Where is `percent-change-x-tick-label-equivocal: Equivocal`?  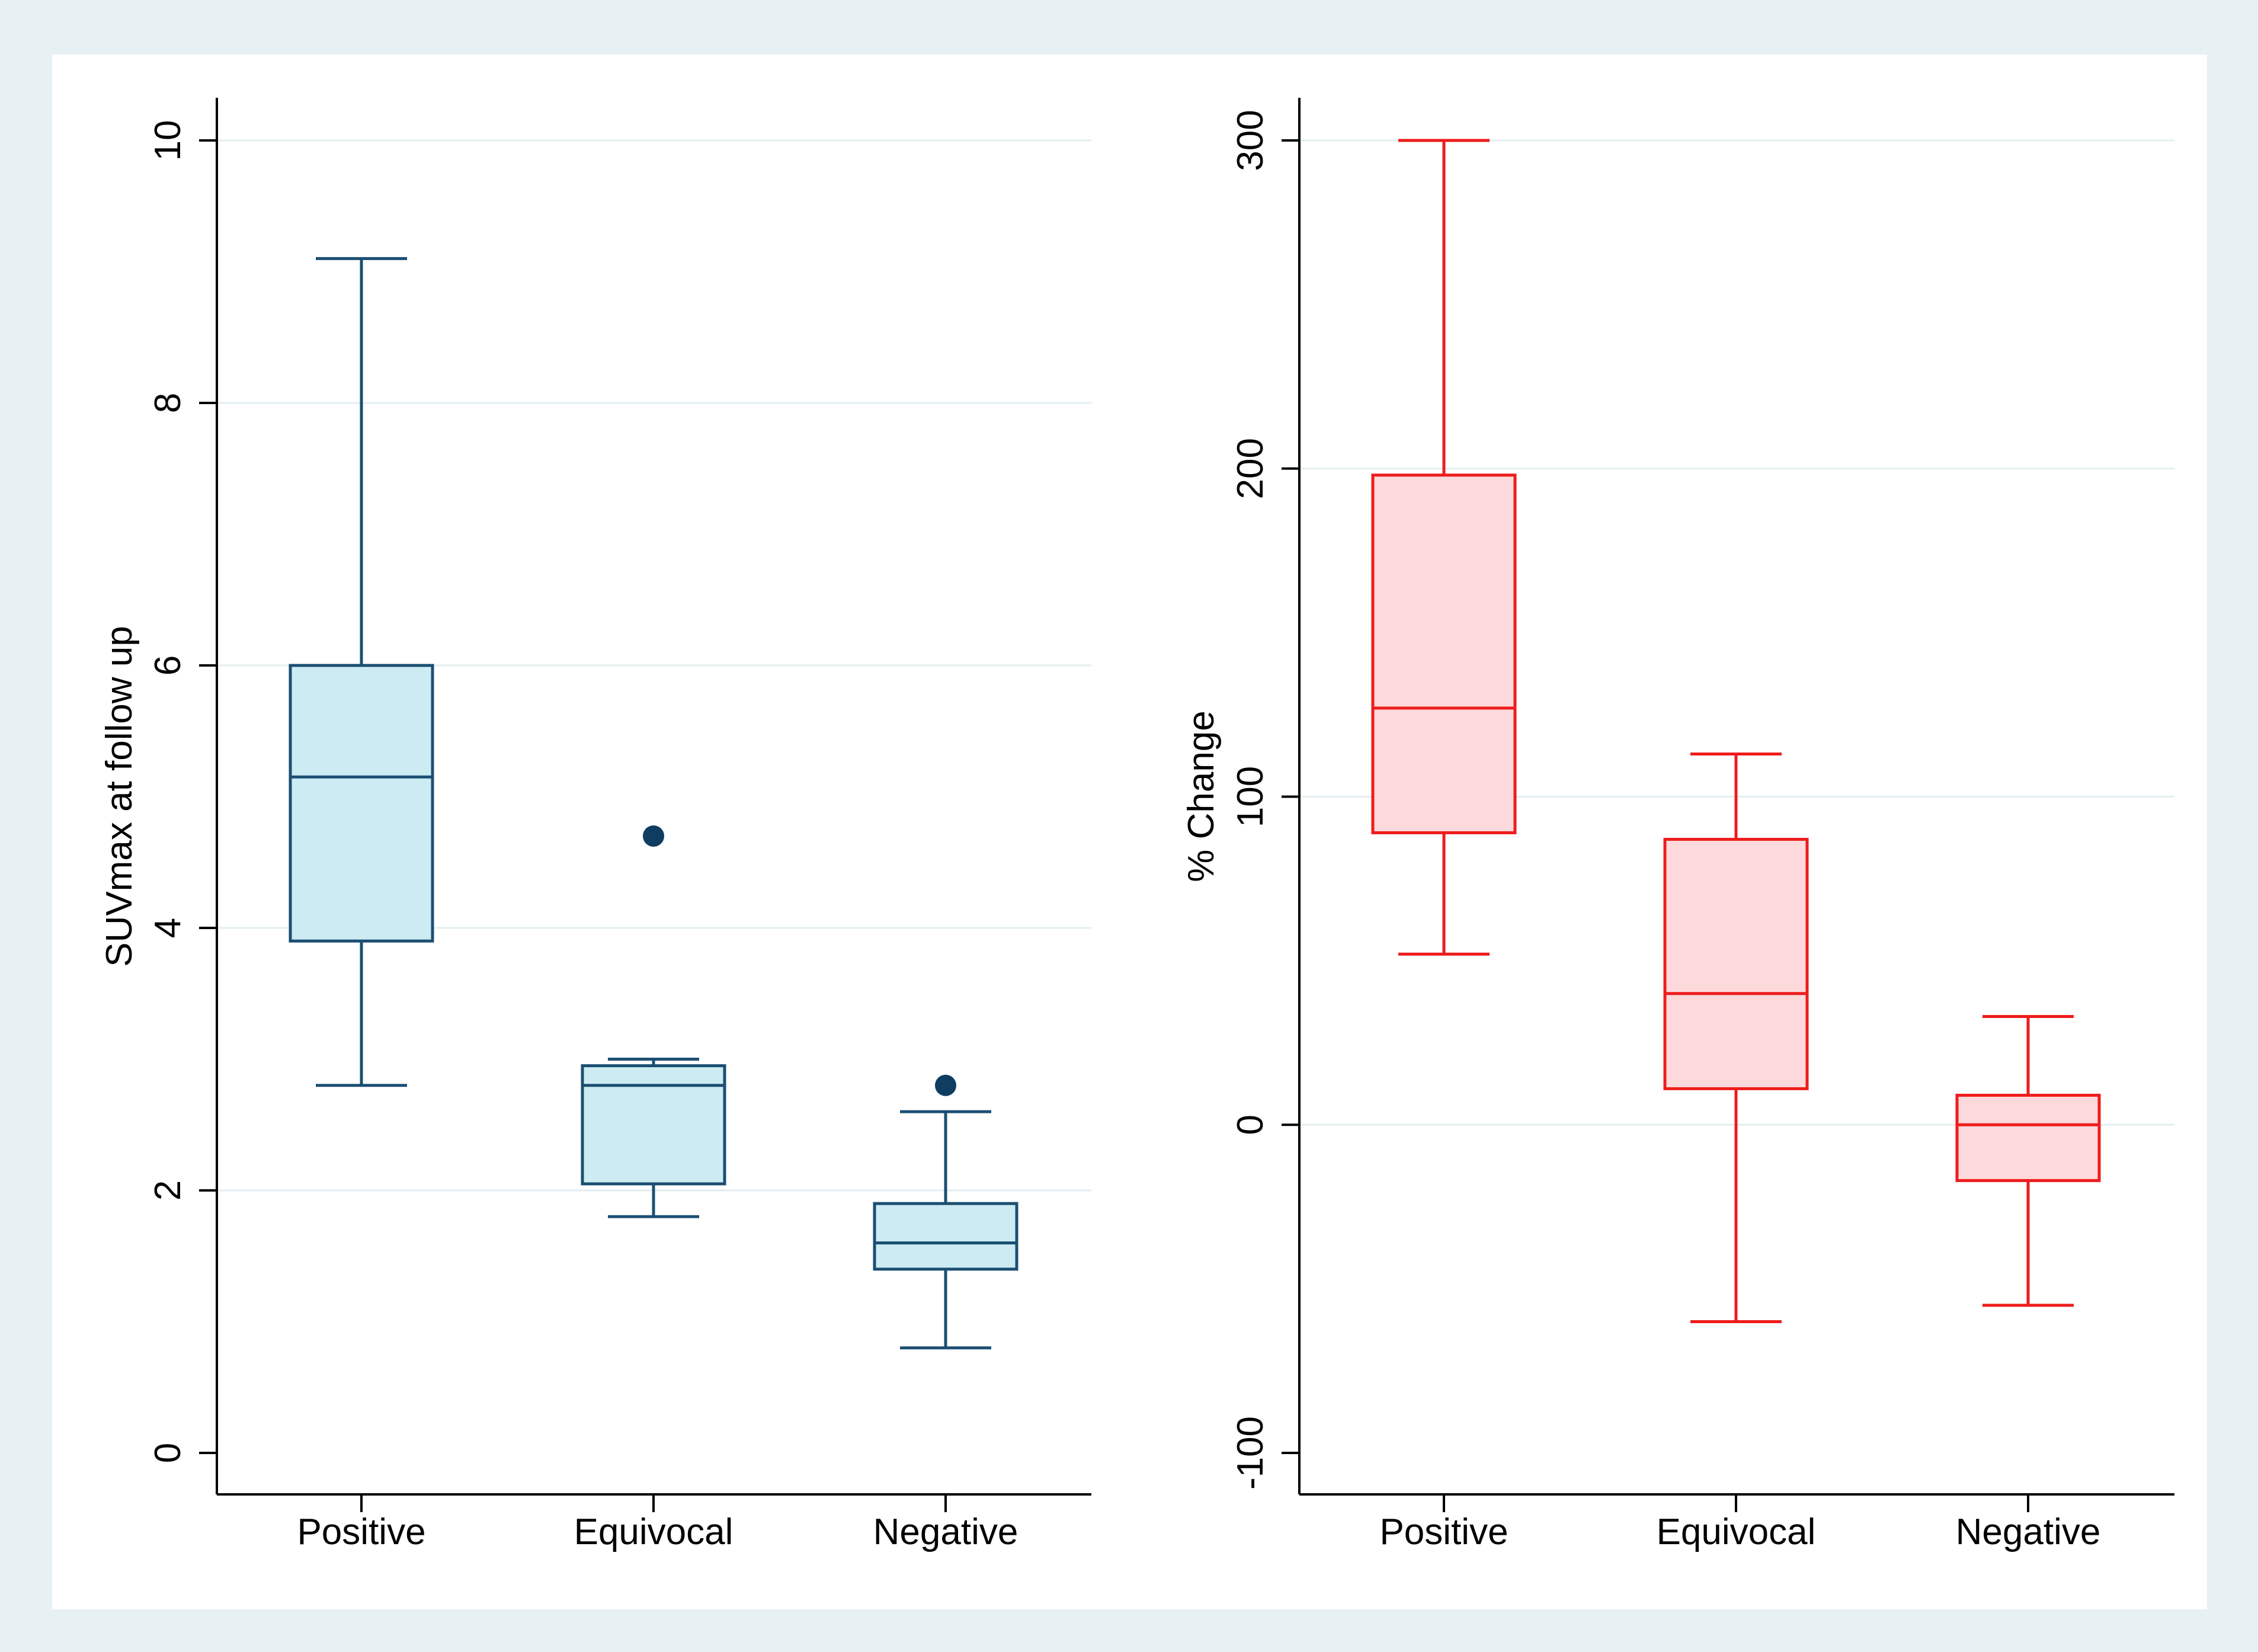
percent-change-x-tick-label-equivocal: Equivocal is located at coordinates (1736, 1532).